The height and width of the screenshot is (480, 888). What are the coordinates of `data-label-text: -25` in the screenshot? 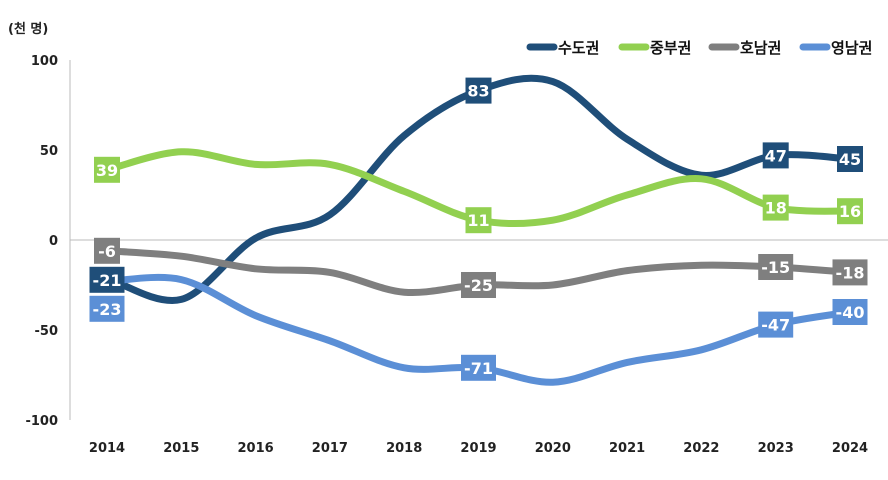 It's located at (478, 285).